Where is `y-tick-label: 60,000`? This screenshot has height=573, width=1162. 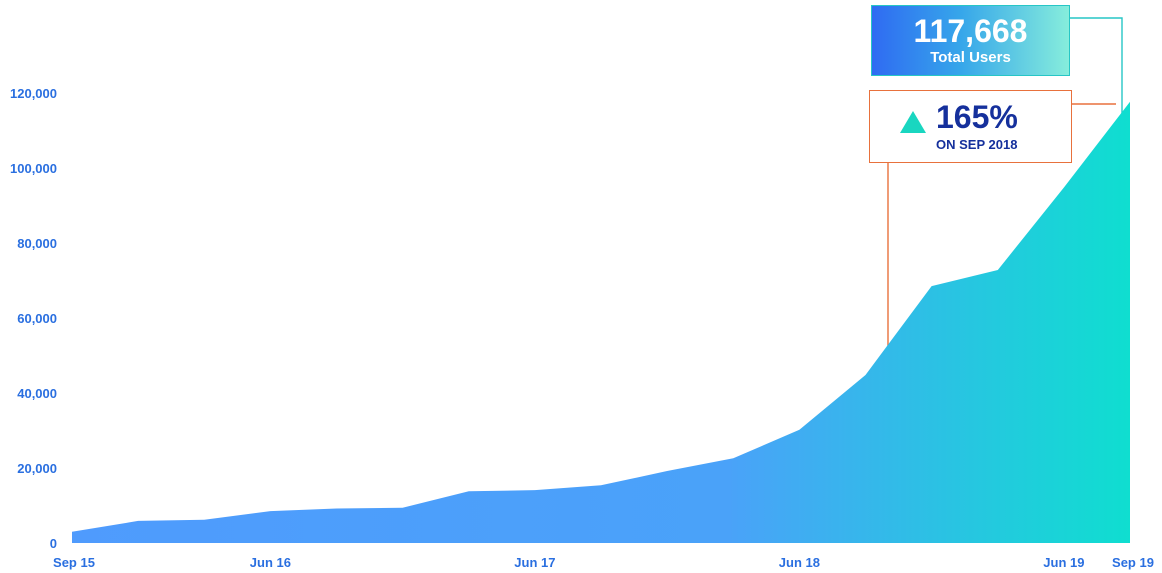
y-tick-label: 60,000 is located at coordinates (37, 318).